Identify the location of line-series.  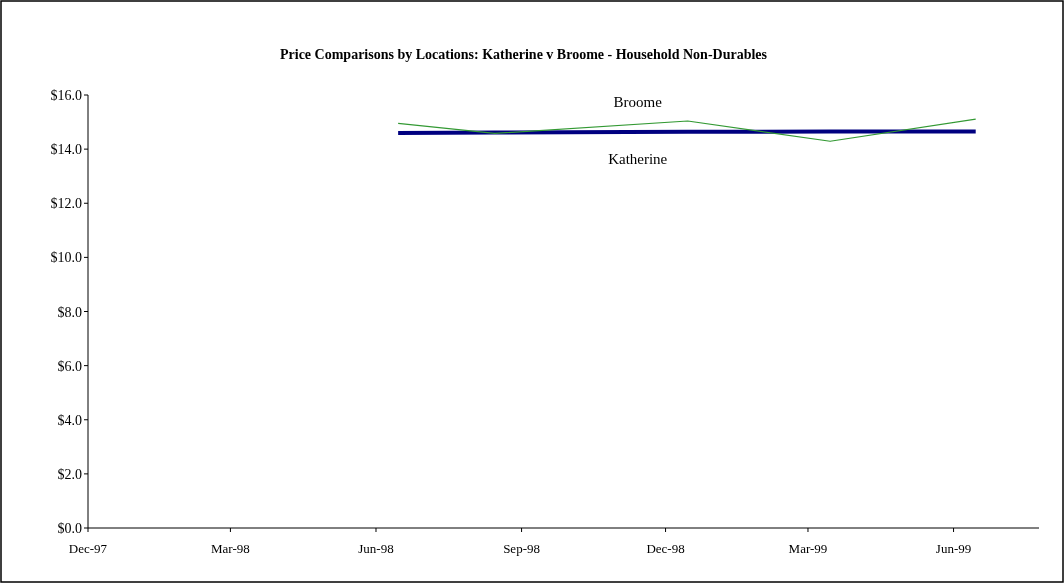
(687, 130).